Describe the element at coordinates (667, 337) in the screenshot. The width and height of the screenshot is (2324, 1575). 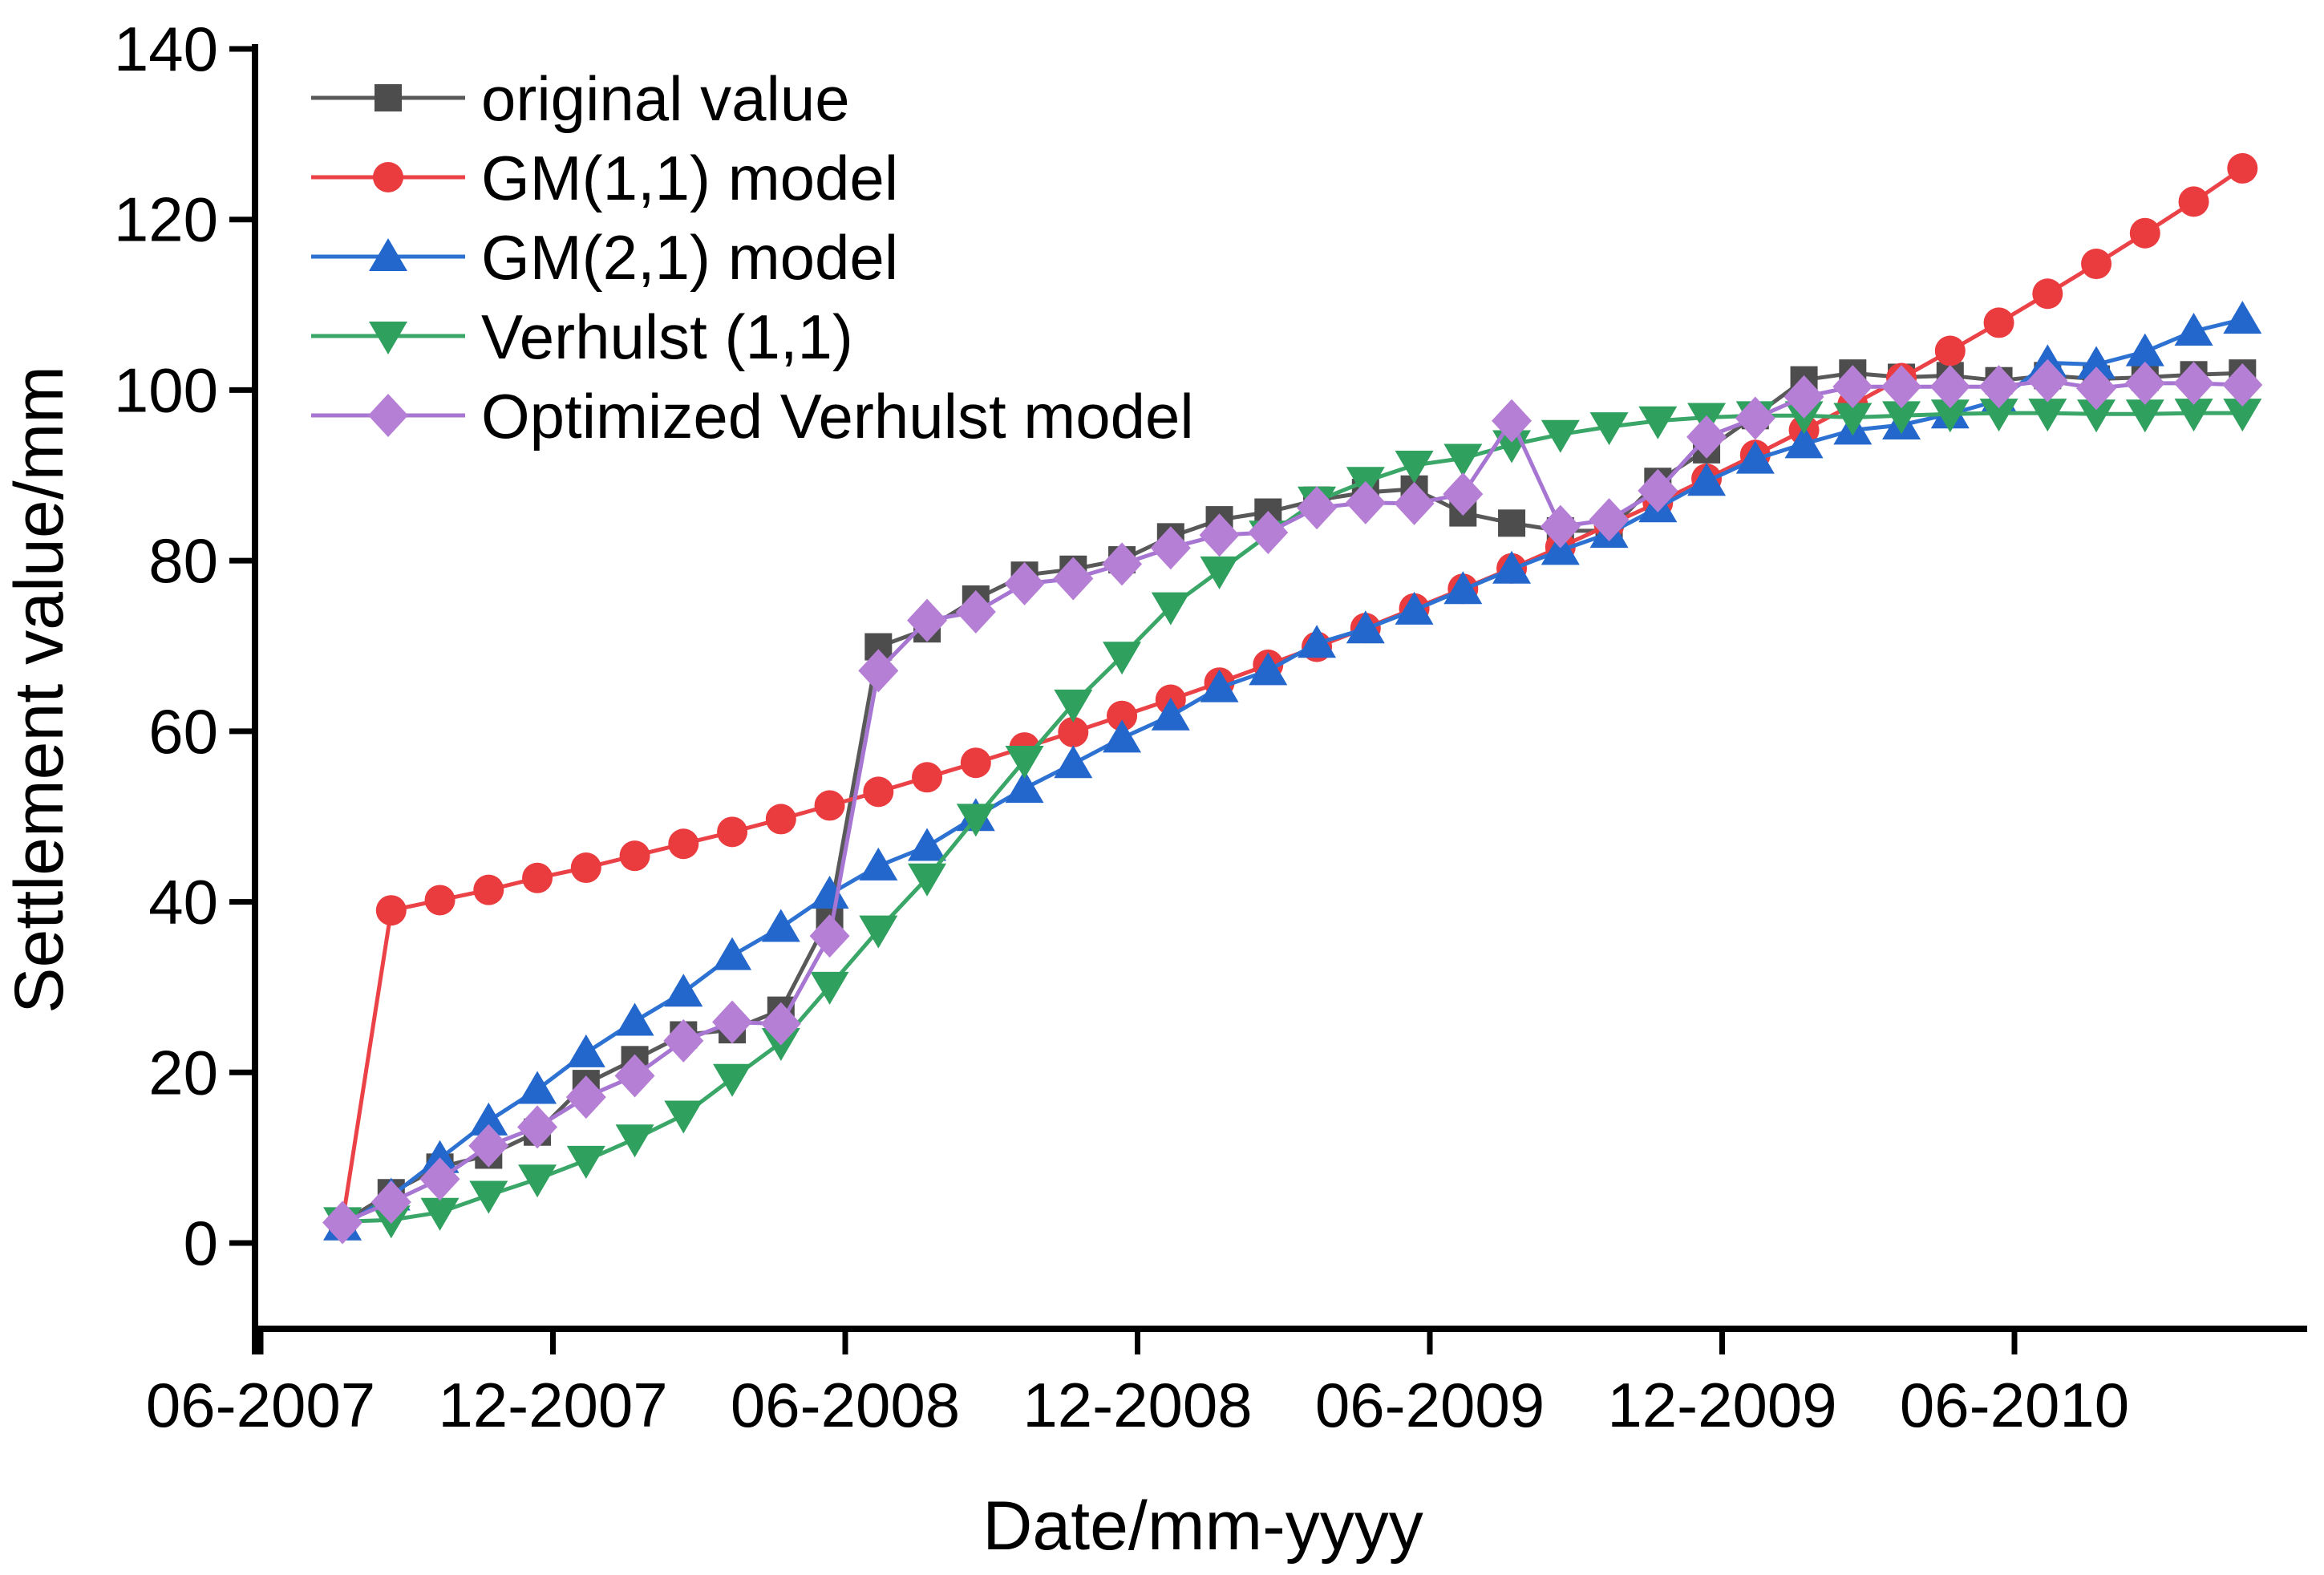
I see `legend-label: Verhulst (1,1)` at that location.